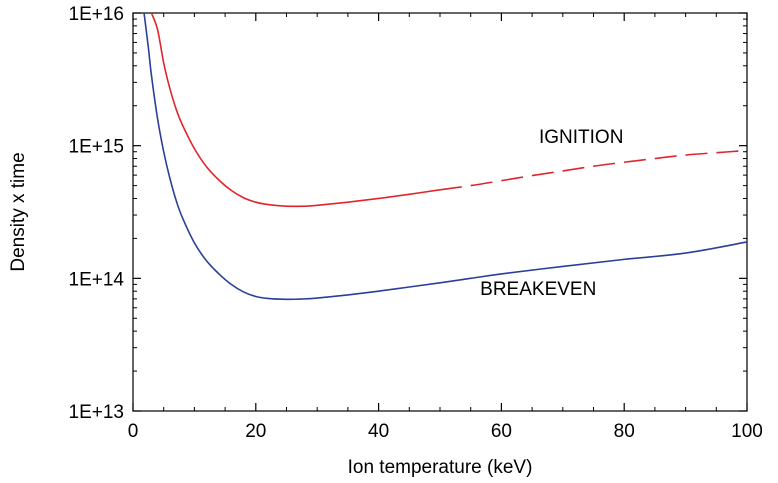  Describe the element at coordinates (96, 147) in the screenshot. I see `y-tick-label: 1E+15` at that location.